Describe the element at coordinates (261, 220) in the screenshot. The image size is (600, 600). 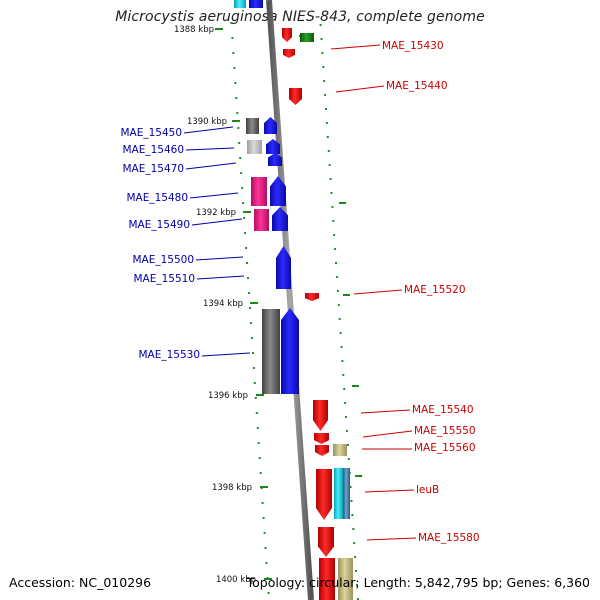
I see `gene-pink` at that location.